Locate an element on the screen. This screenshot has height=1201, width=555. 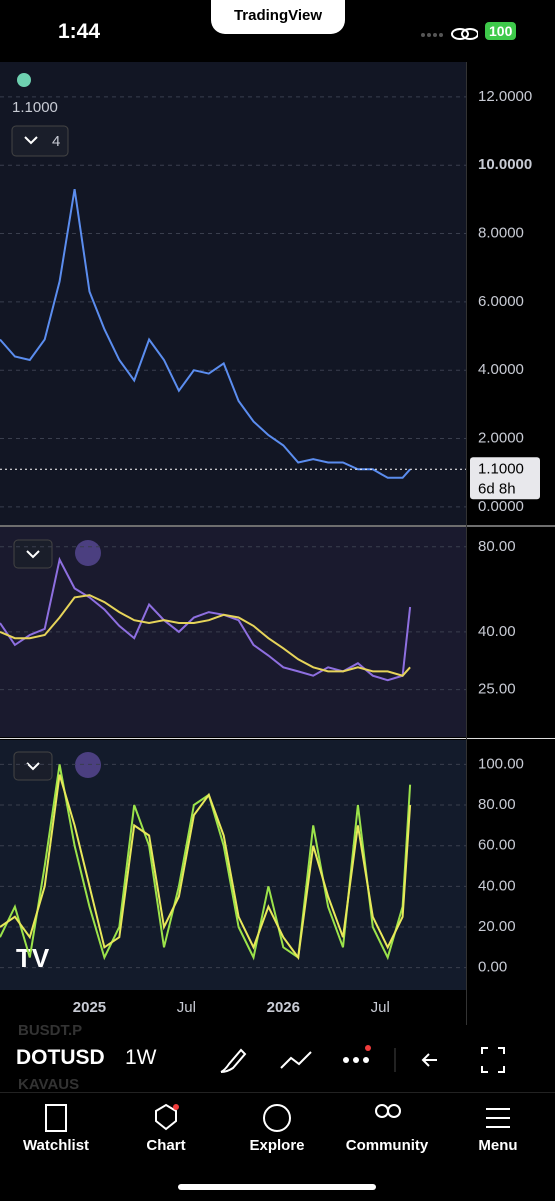
y-tick-label: 12.0000 is located at coordinates (505, 96).